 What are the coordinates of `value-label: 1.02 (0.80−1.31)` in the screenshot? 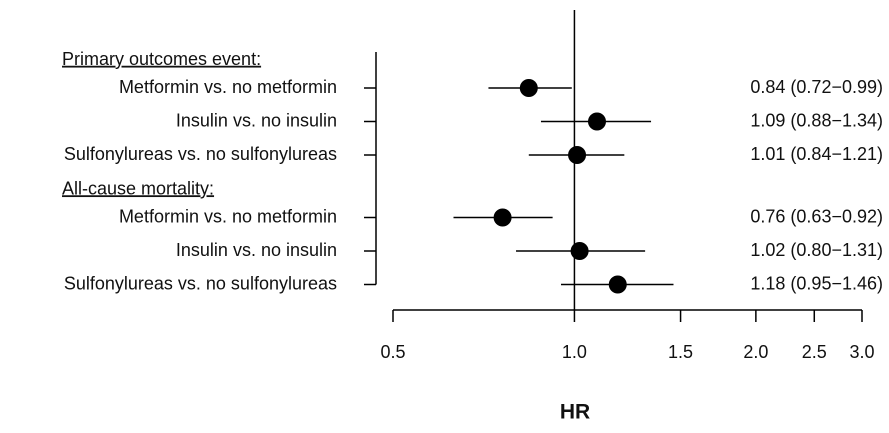 It's located at (816, 250).